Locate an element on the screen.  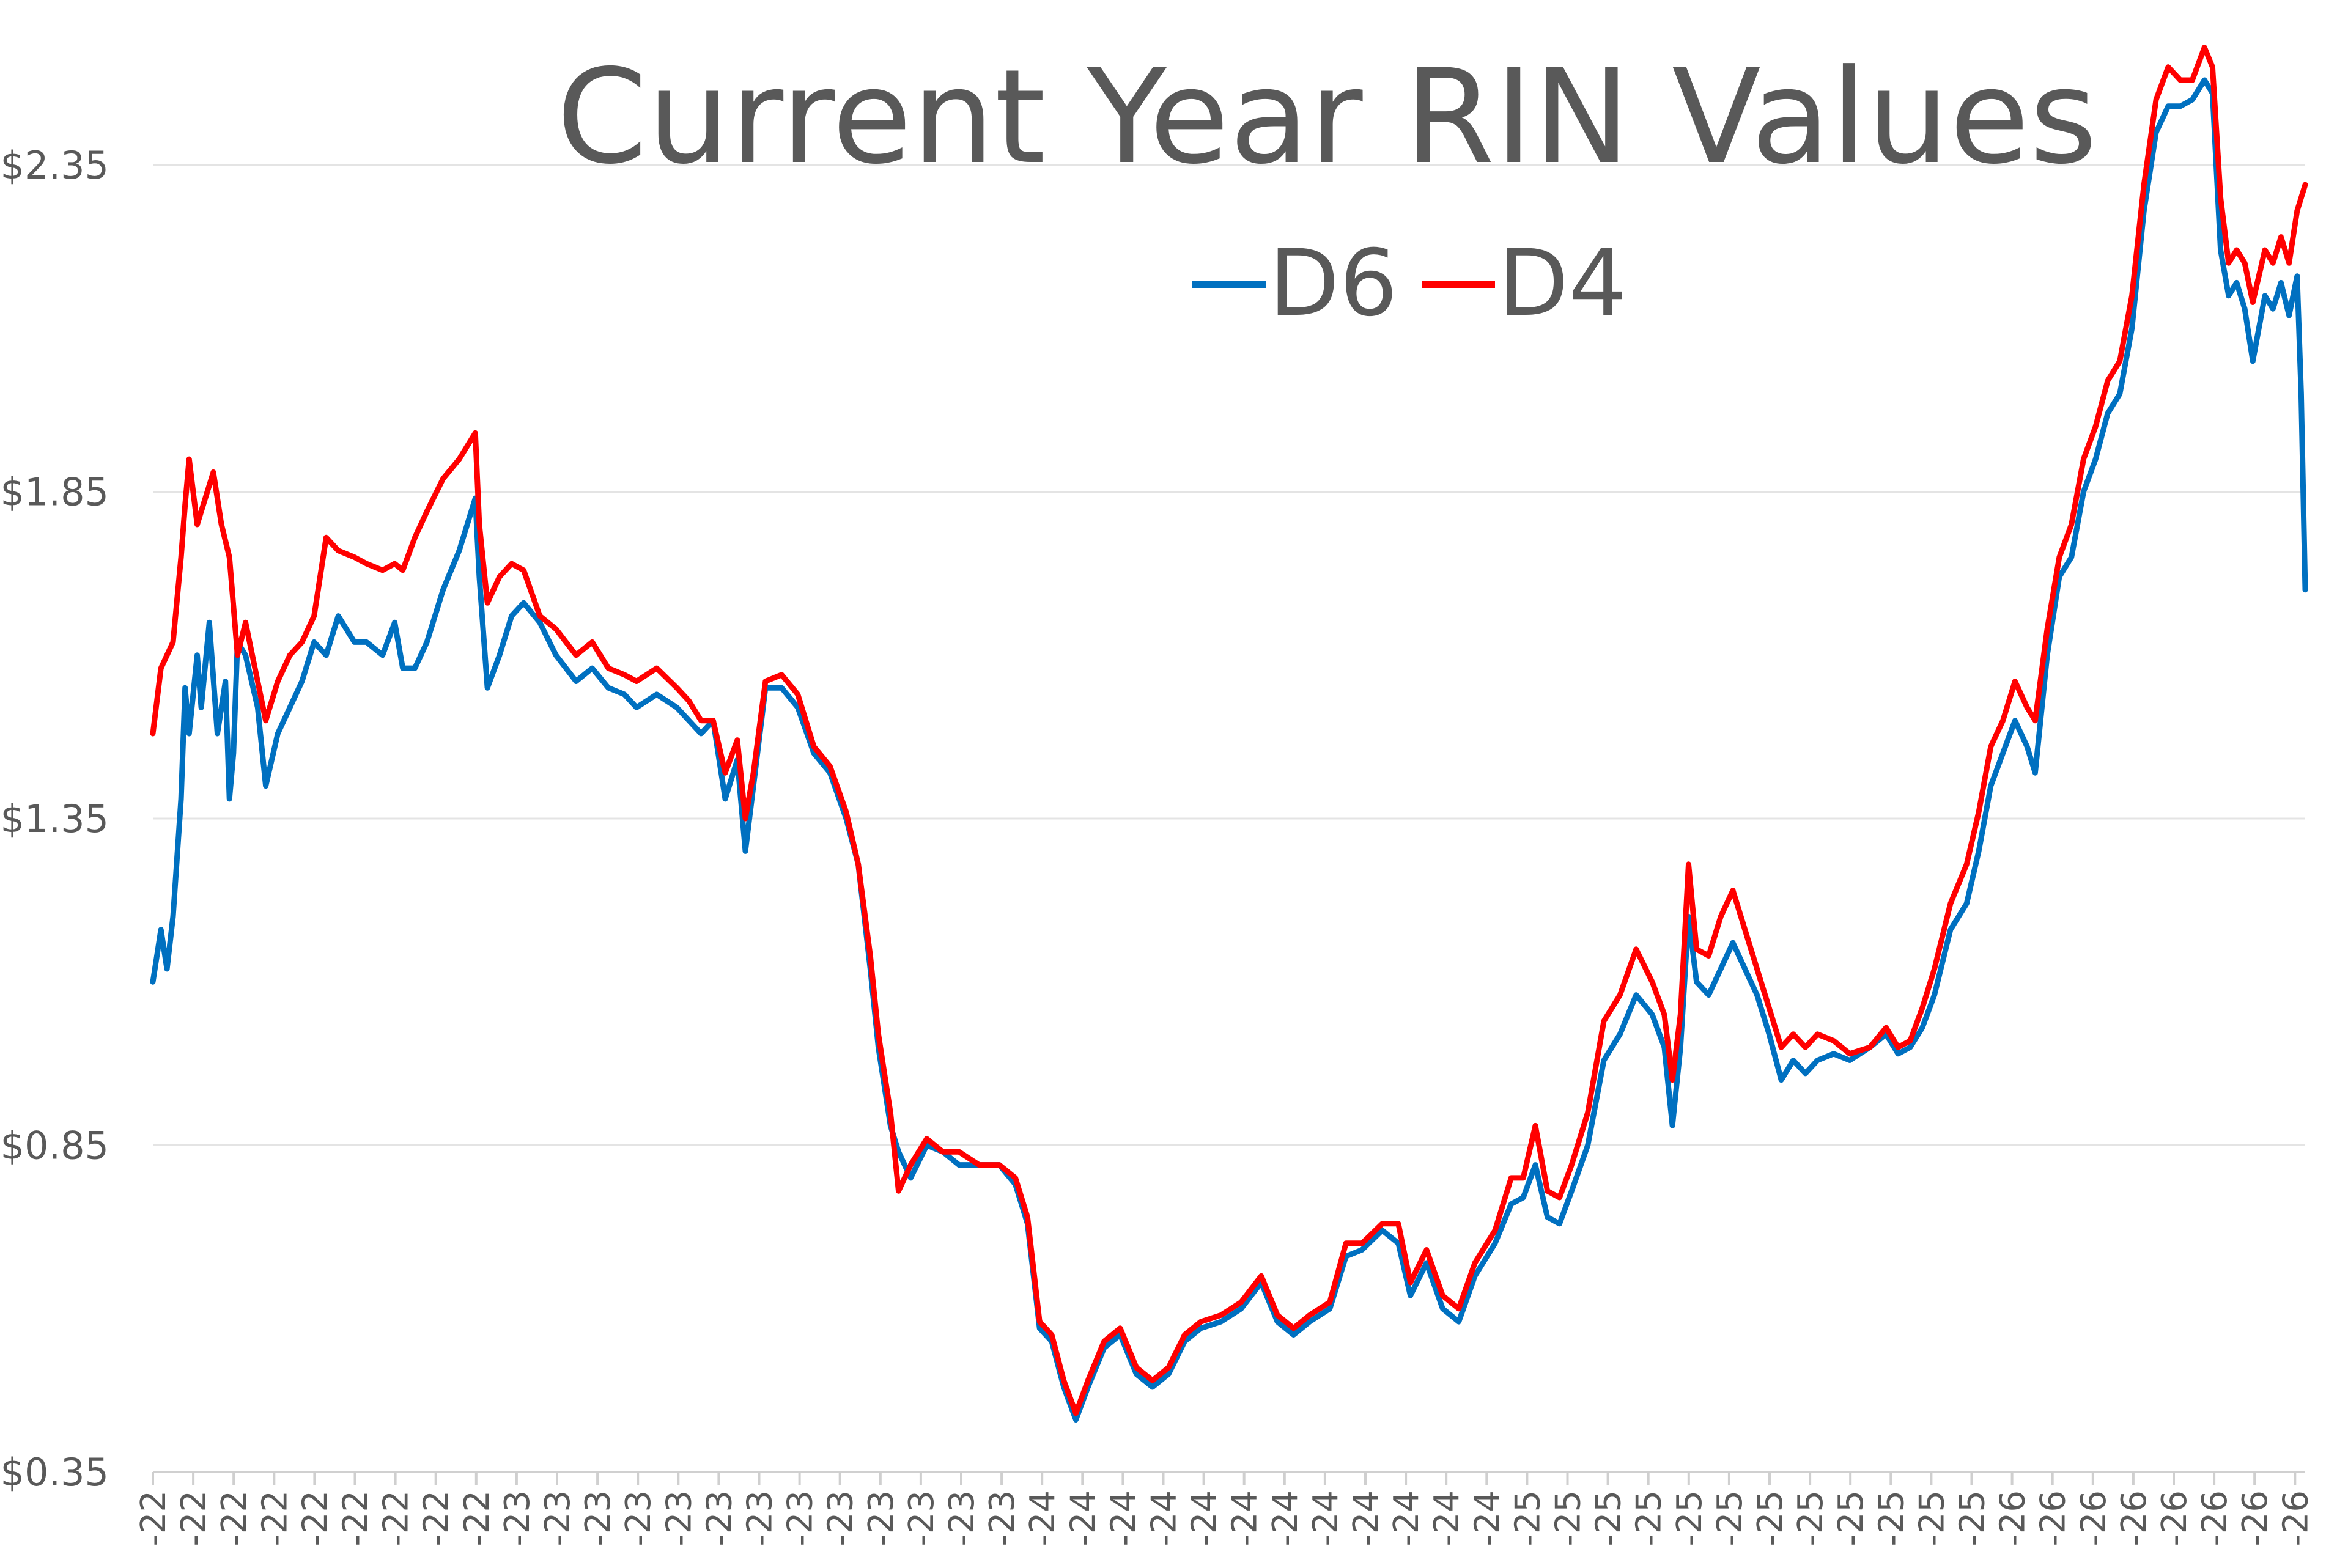
legend-label-d6: D6 is located at coordinates (1333, 283).